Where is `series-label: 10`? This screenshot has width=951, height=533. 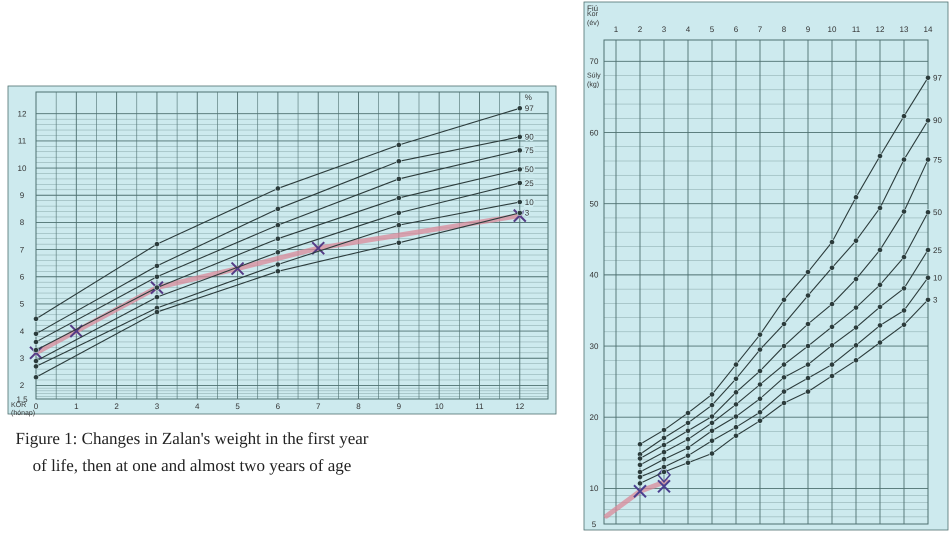 series-label: 10 is located at coordinates (937, 278).